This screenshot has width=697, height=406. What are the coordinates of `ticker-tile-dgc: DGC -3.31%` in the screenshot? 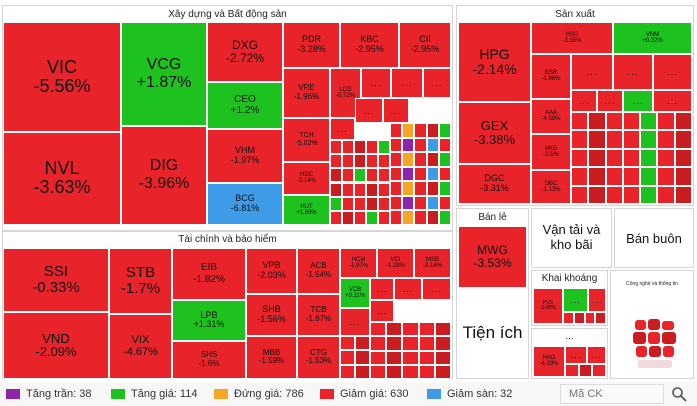 It's located at (494, 184).